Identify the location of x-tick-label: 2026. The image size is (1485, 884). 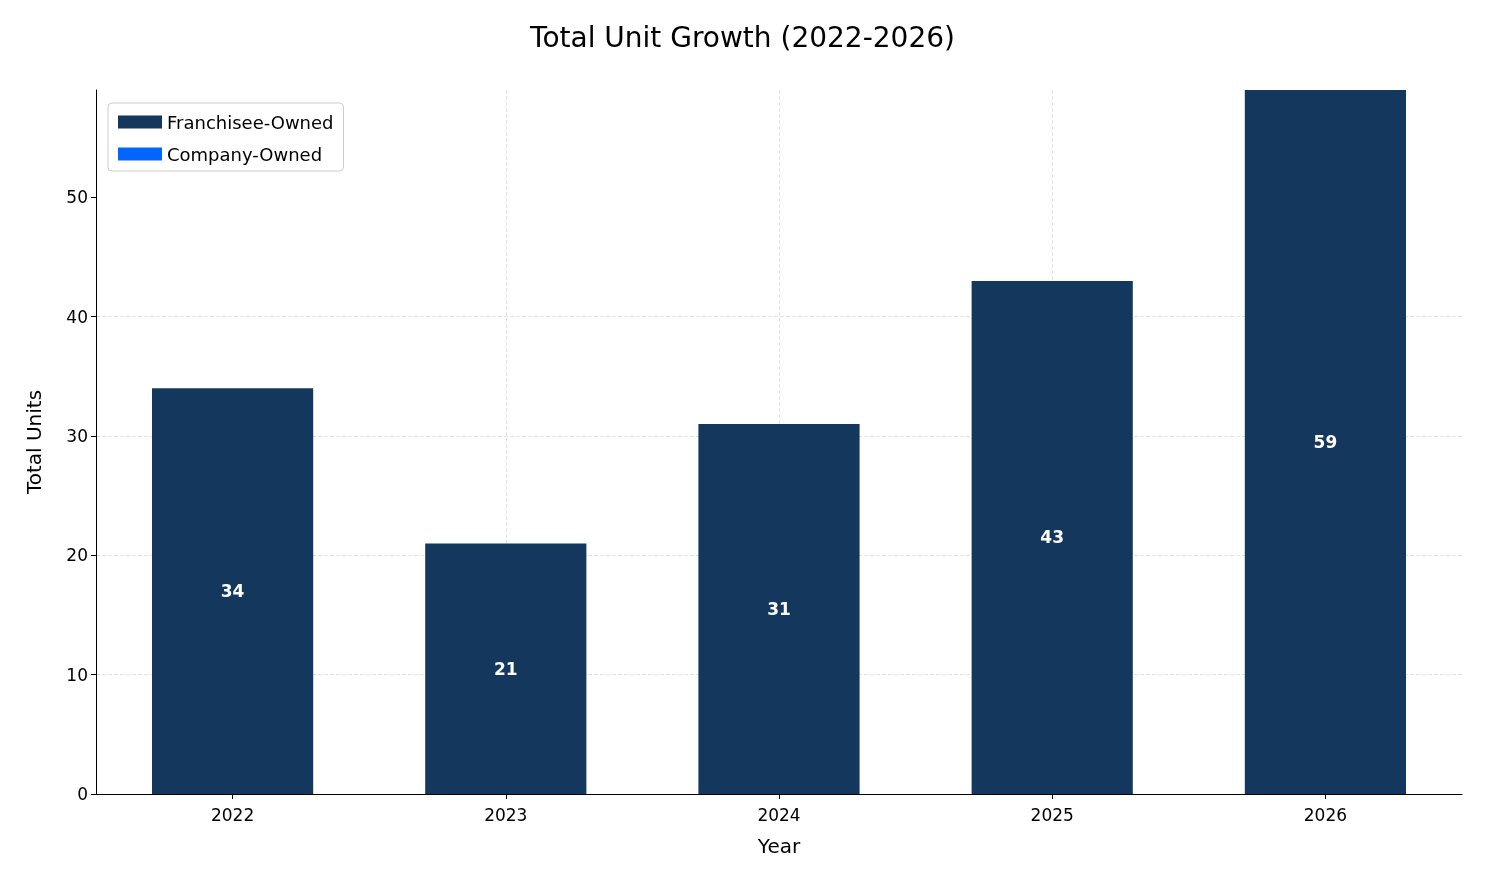
(1325, 814).